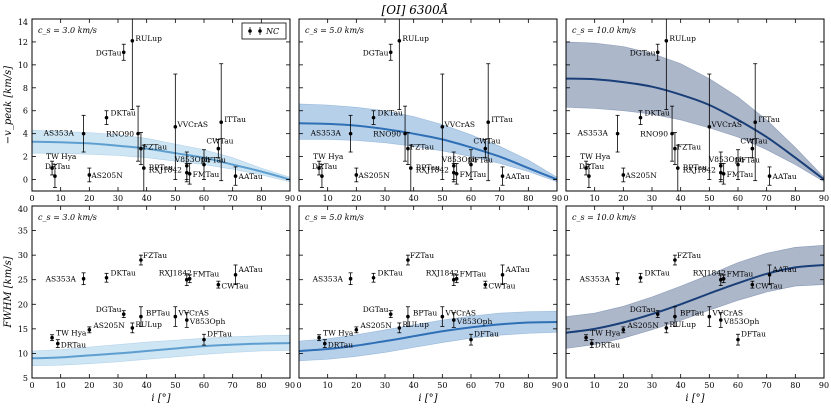 This screenshot has height=413, width=831. Describe the element at coordinates (692, 313) in the screenshot. I see `point-label: BPTau` at that location.